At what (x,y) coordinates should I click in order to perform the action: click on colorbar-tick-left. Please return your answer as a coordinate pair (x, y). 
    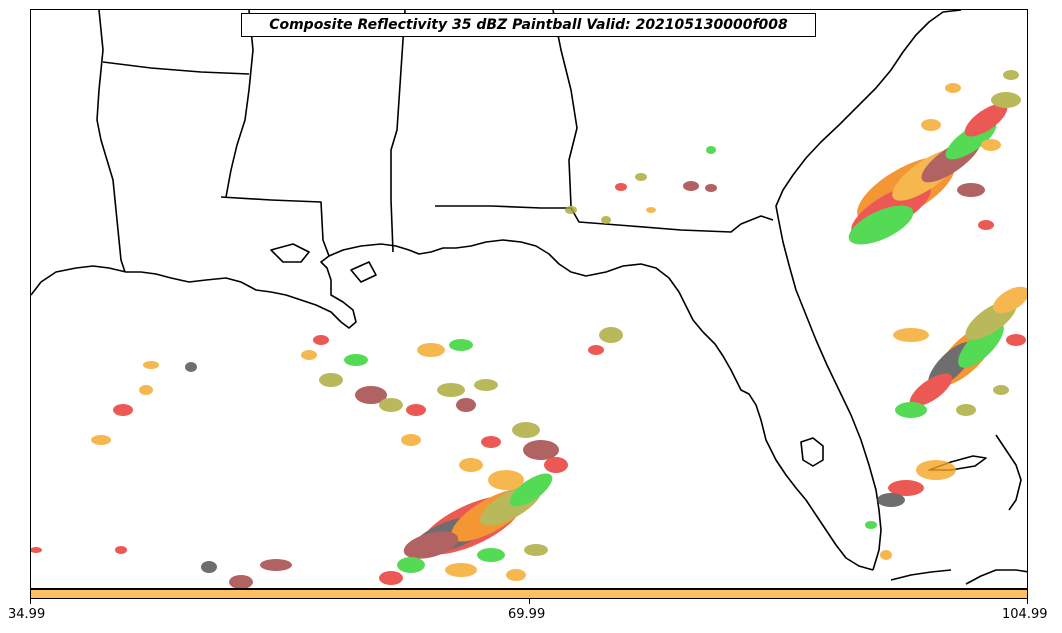
    Looking at the image, I should click on (30, 601).